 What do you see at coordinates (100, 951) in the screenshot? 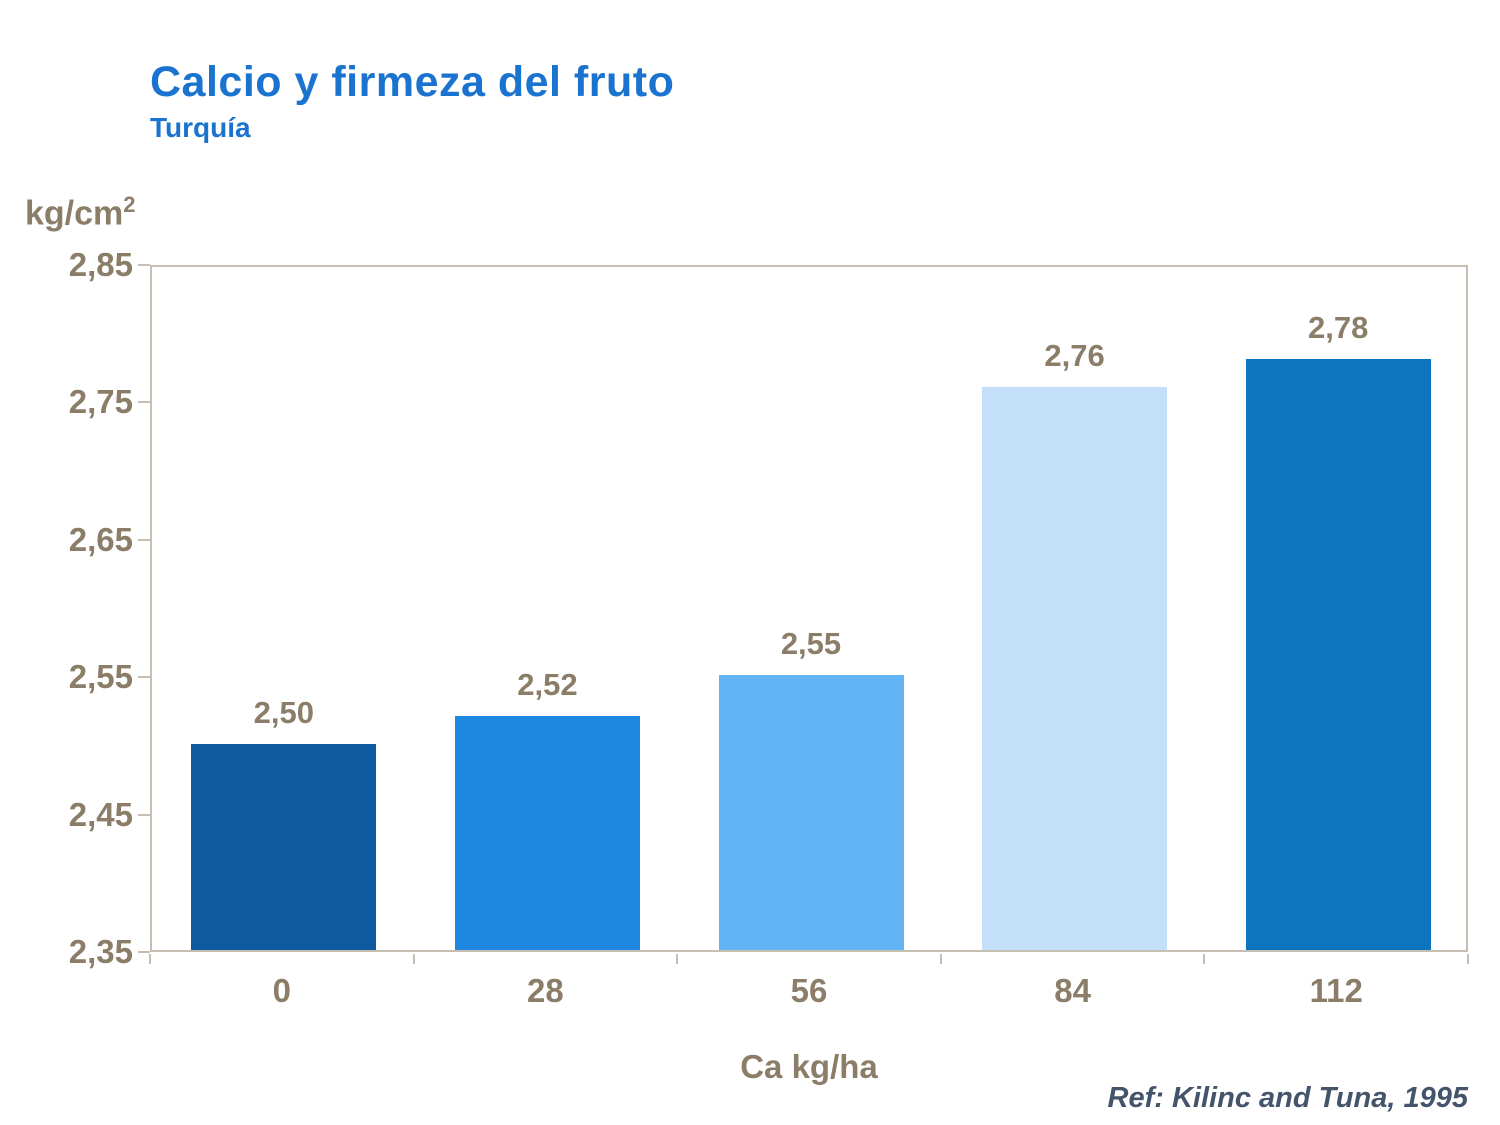
I see `y-tick-label: 2,35` at bounding box center [100, 951].